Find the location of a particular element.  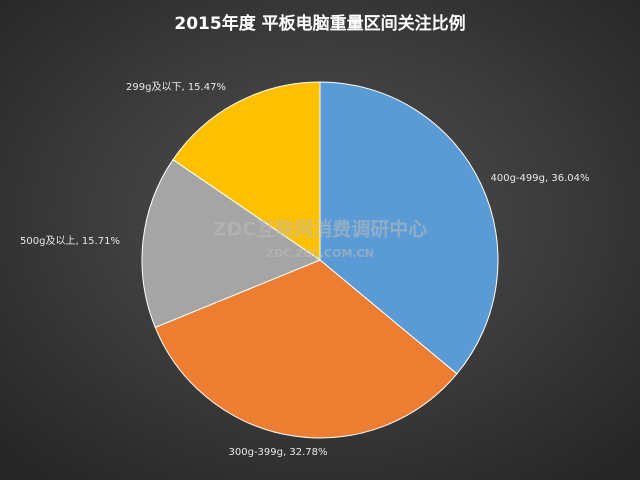

slice-label: 300g-399g, 32.78% is located at coordinates (278, 452).